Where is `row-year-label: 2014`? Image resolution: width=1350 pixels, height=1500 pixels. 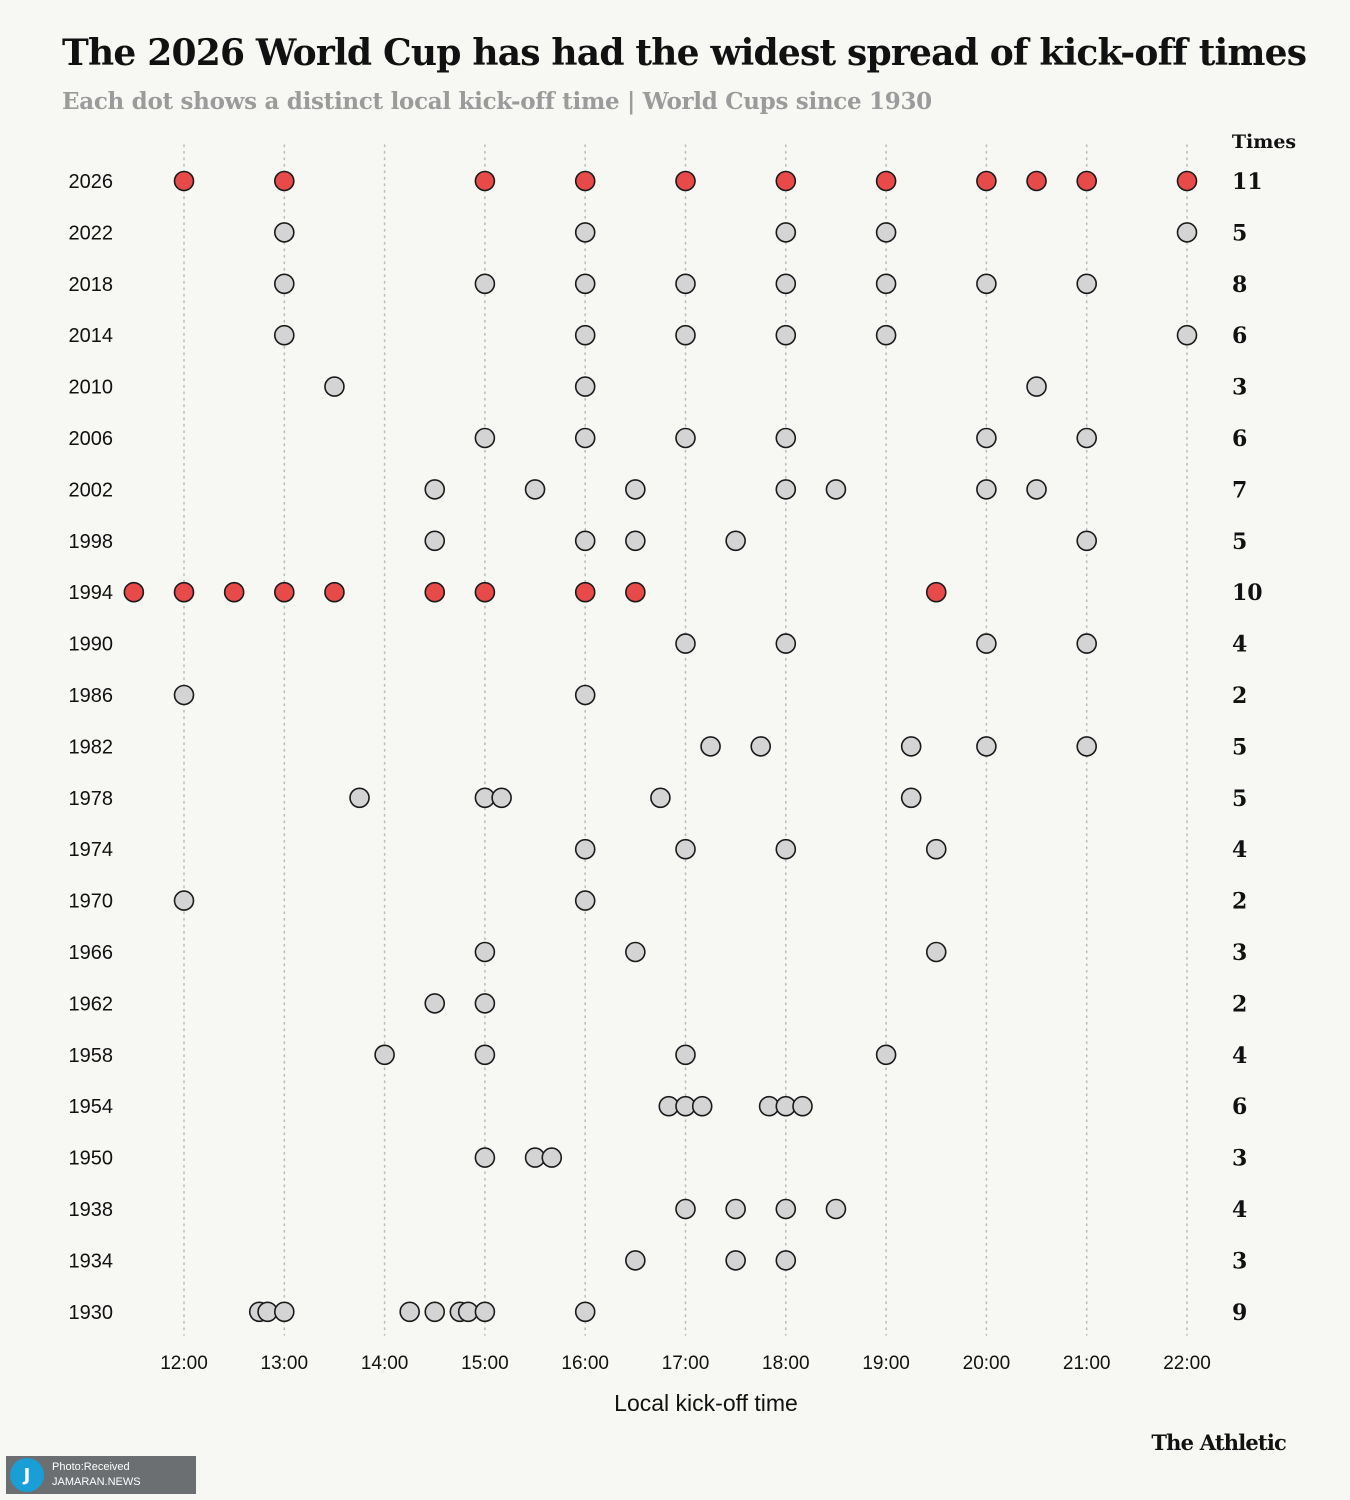 row-year-label: 2014 is located at coordinates (91, 336).